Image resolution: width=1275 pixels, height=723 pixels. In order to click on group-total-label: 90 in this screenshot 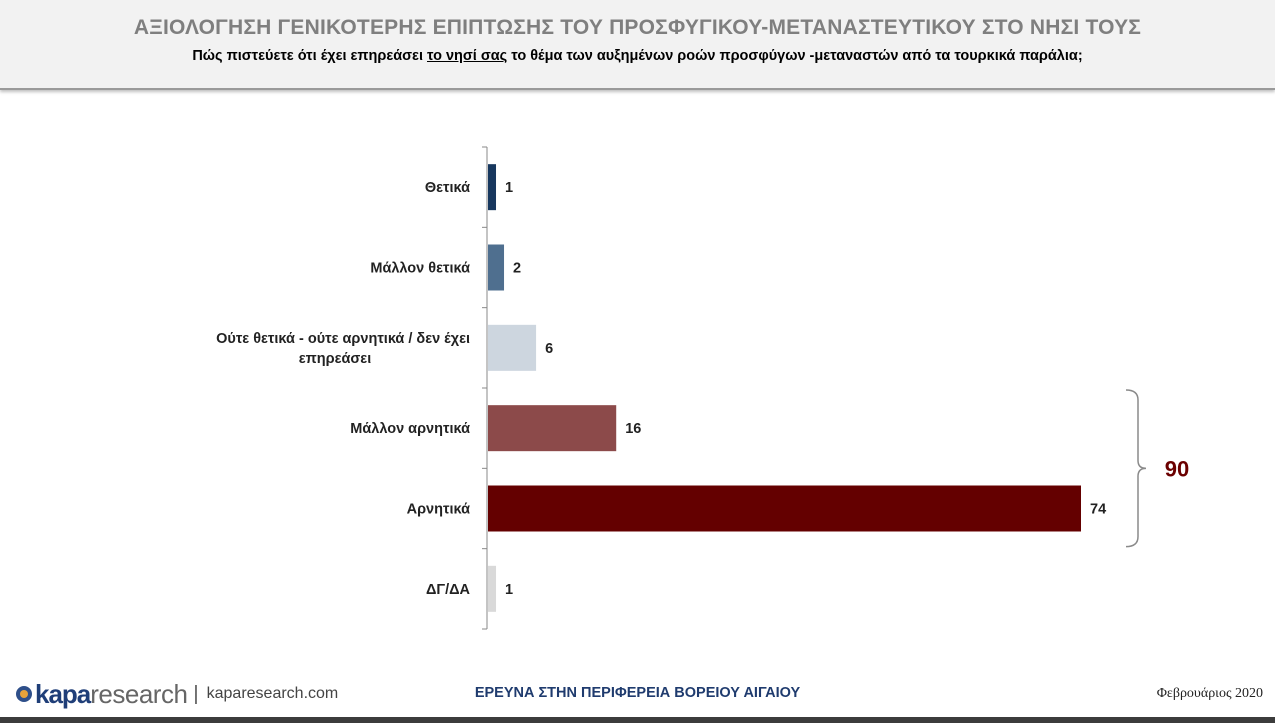, I will do `click(1177, 468)`.